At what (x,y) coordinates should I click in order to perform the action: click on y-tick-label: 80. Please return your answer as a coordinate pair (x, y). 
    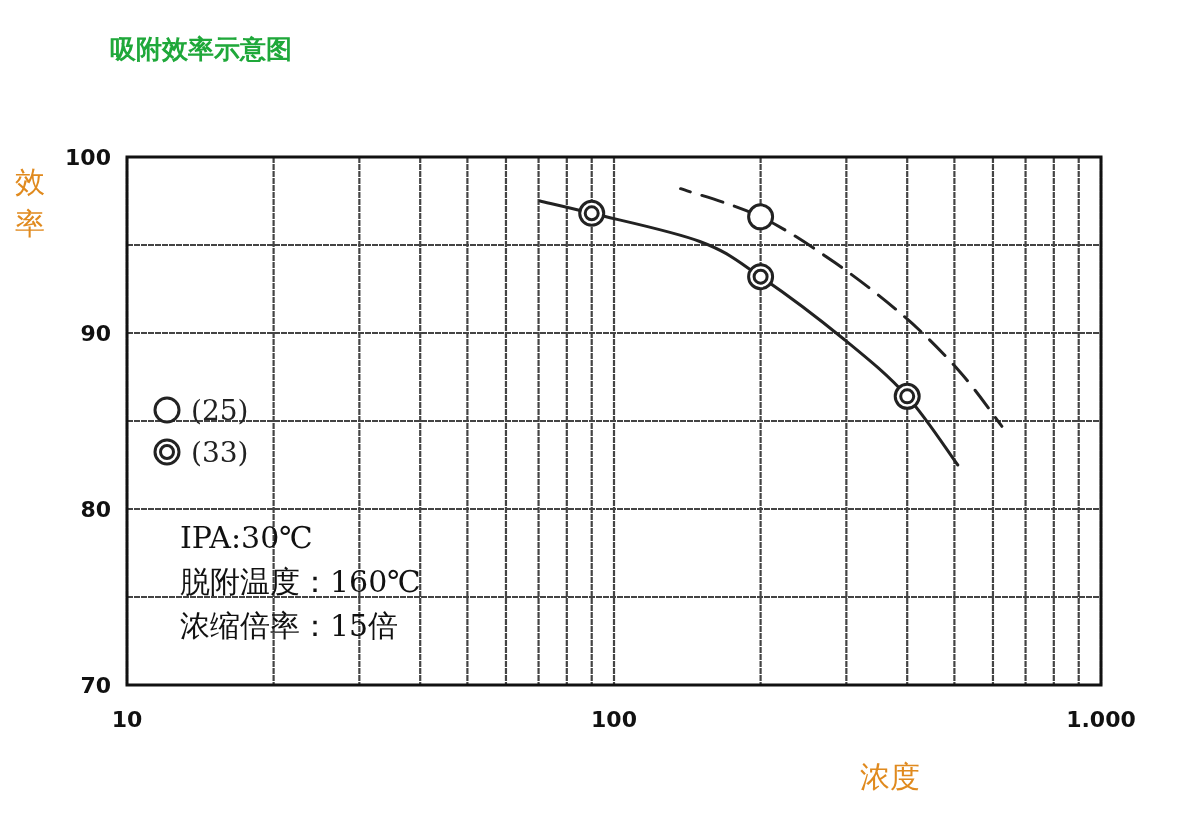
    Looking at the image, I should click on (95, 509).